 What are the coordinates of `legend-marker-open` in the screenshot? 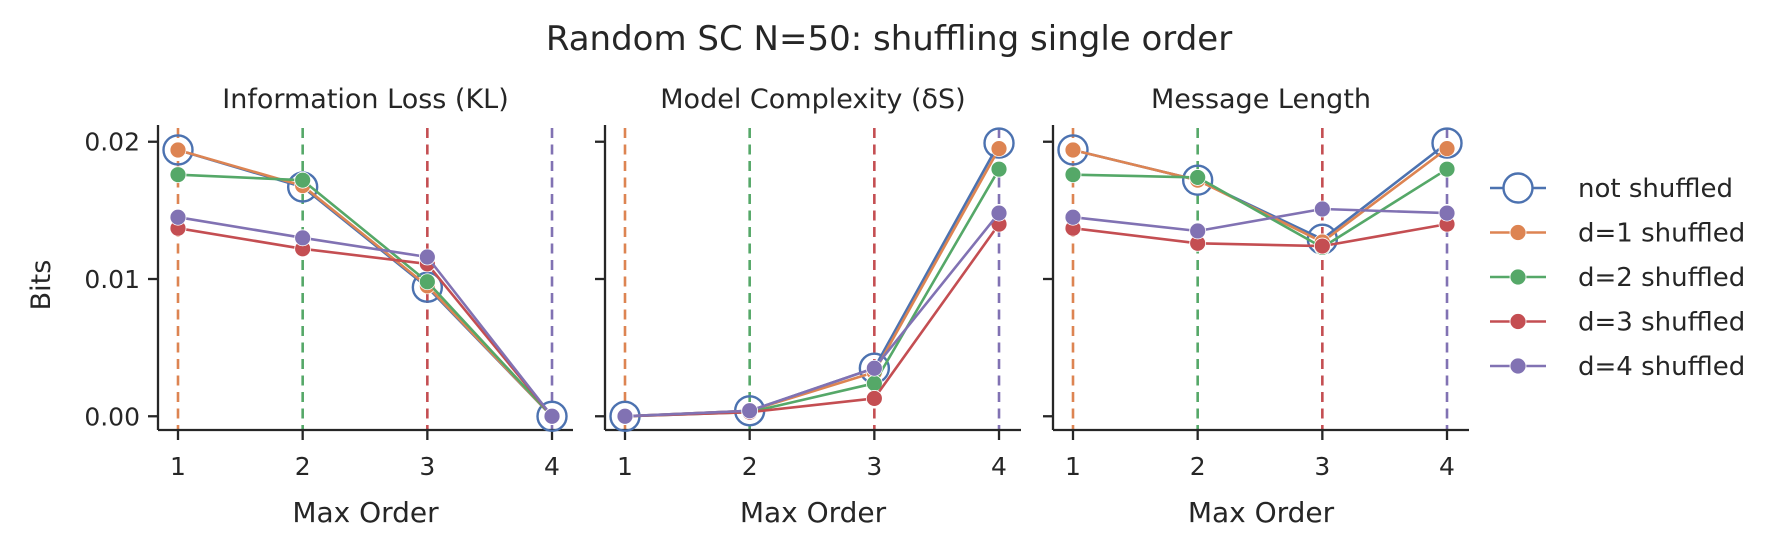 It's located at (1518, 188).